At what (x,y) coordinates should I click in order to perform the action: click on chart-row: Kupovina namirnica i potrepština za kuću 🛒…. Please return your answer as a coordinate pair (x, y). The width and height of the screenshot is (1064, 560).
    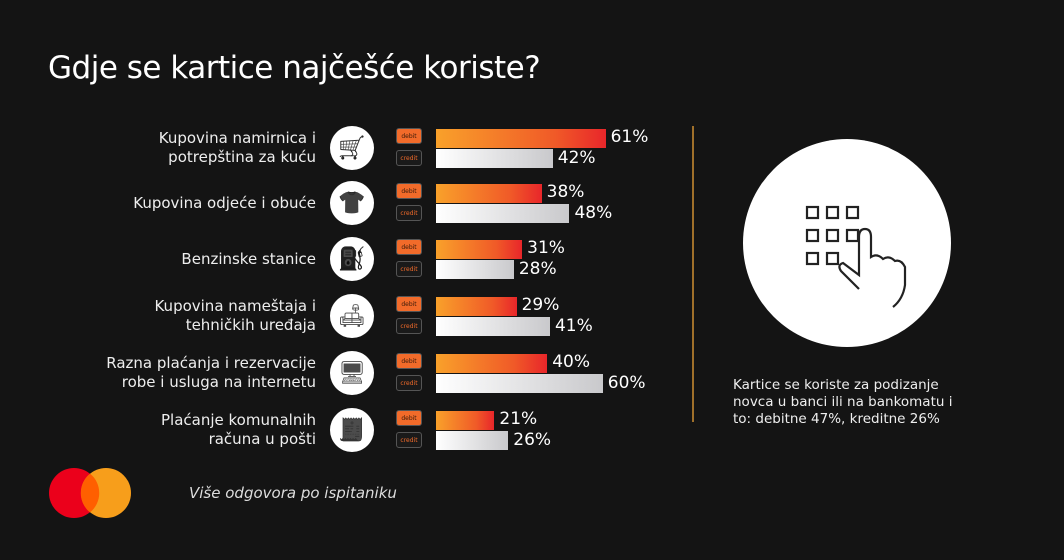
    Looking at the image, I should click on (350, 148).